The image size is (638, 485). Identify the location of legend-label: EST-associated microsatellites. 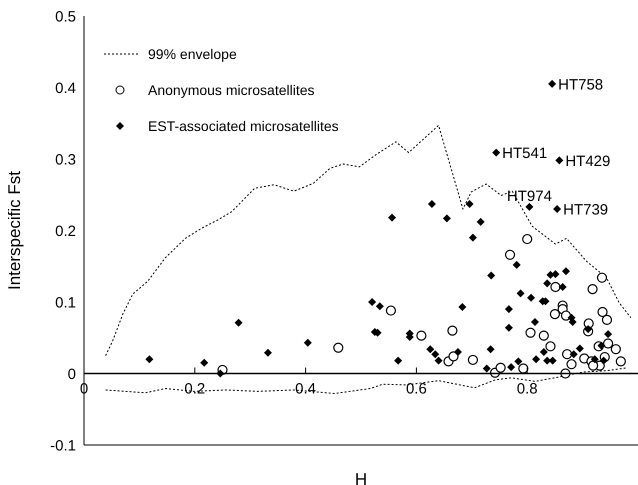
(243, 126).